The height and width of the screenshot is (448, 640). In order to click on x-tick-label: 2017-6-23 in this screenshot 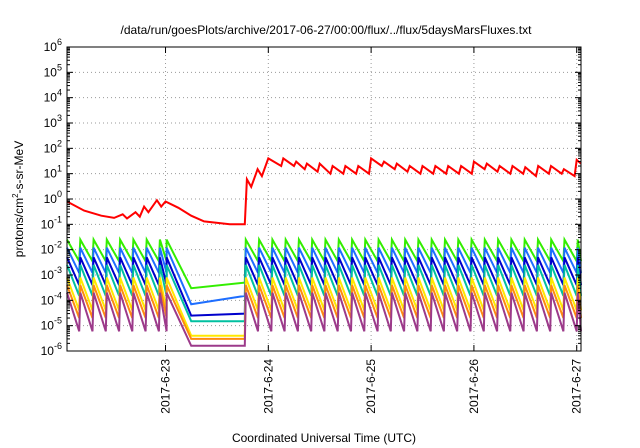, I will do `click(166, 386)`.